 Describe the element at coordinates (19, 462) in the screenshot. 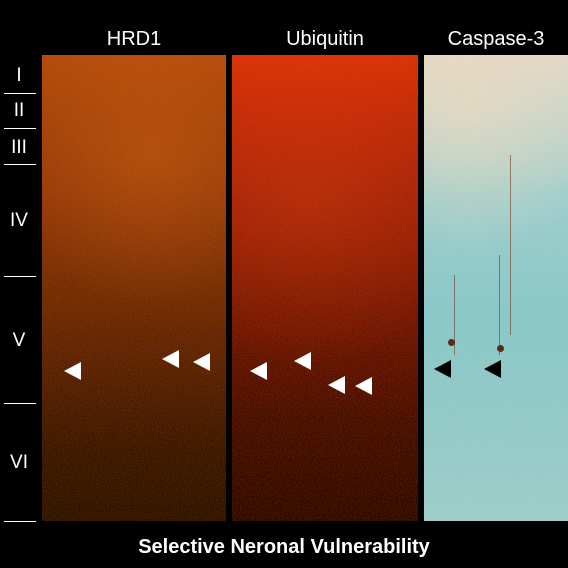

I see `layer-label-vi: VI` at that location.